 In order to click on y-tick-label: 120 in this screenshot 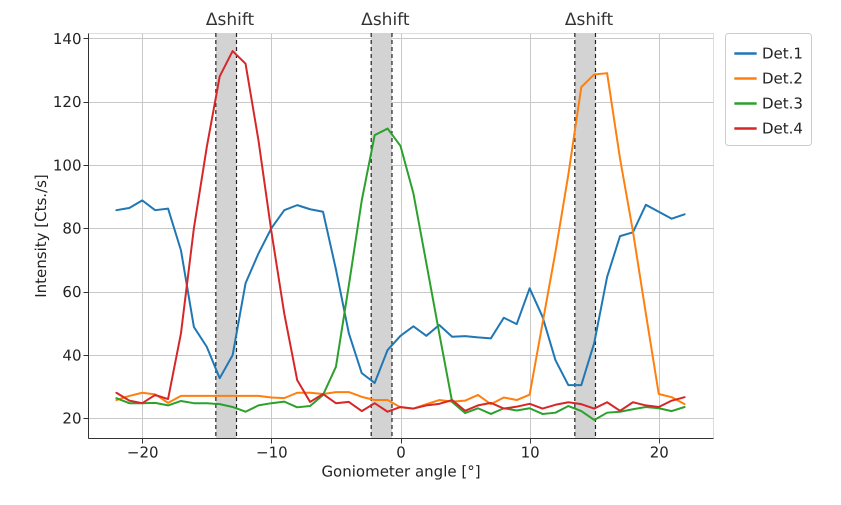, I will do `click(67, 102)`.